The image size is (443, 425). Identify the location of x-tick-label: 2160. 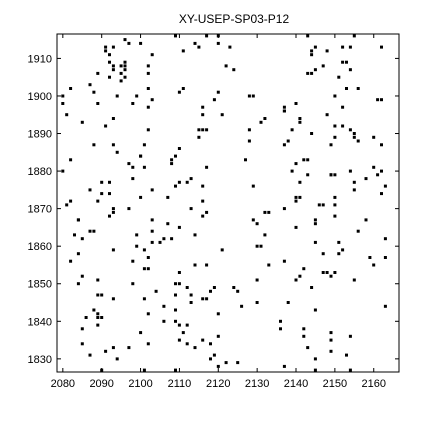
(373, 384).